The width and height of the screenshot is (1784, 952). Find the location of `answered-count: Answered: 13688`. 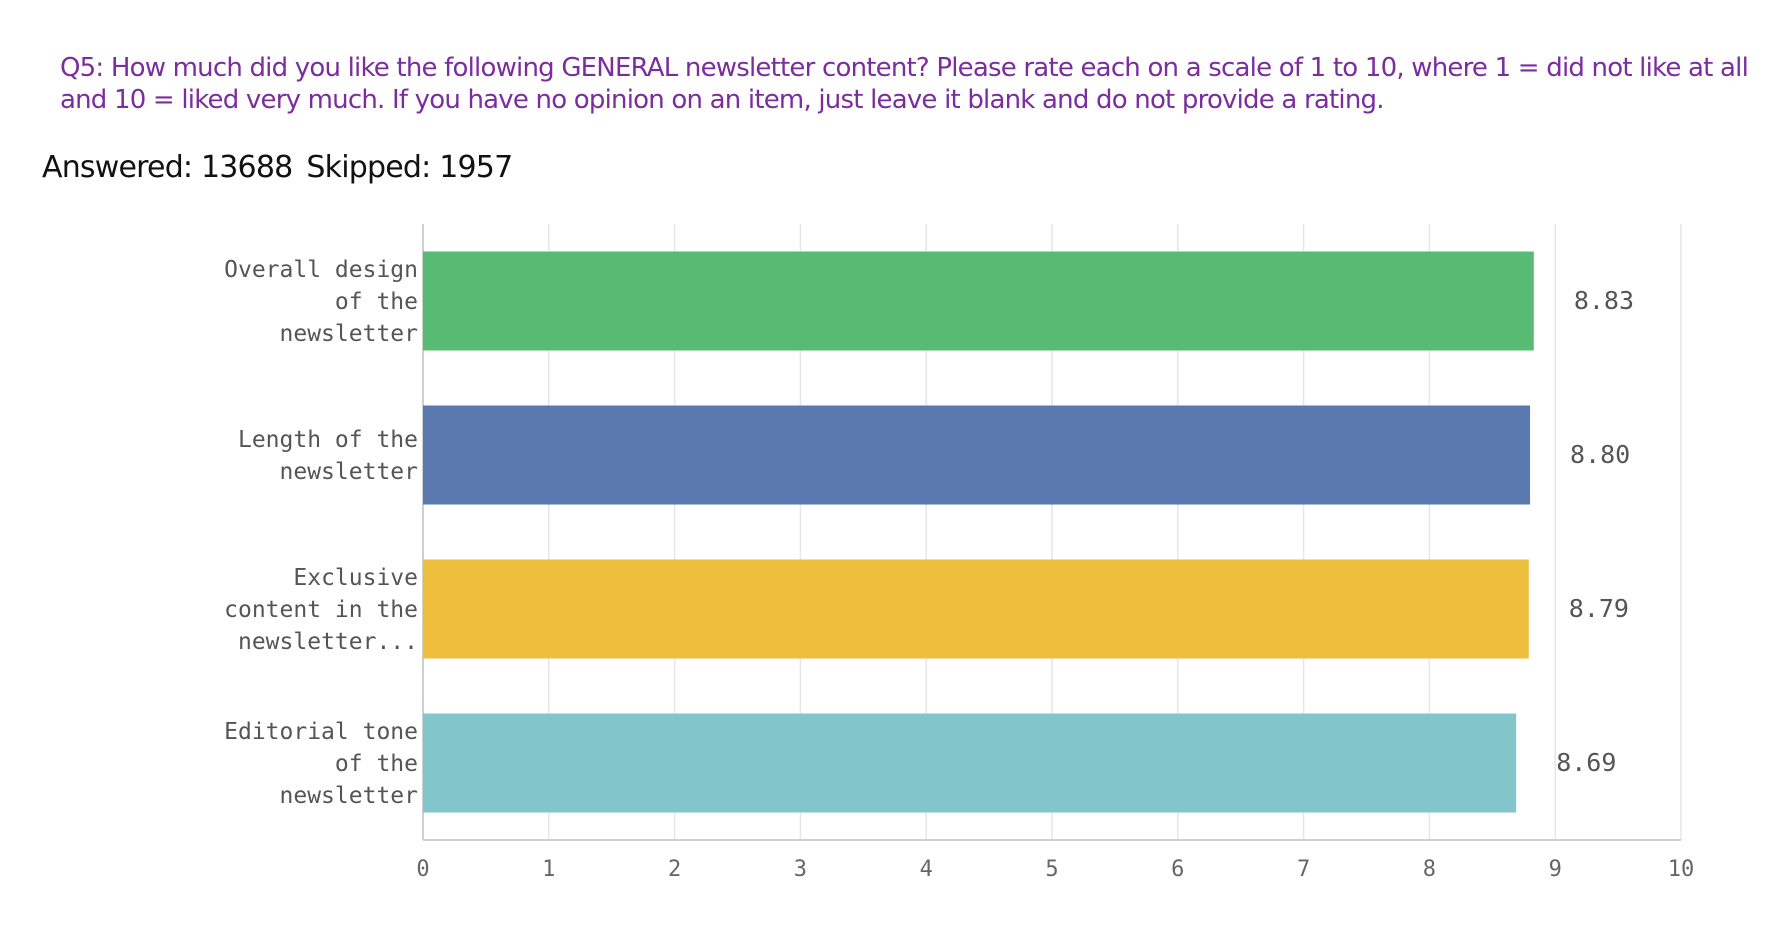

answered-count: Answered: 13688 is located at coordinates (167, 167).